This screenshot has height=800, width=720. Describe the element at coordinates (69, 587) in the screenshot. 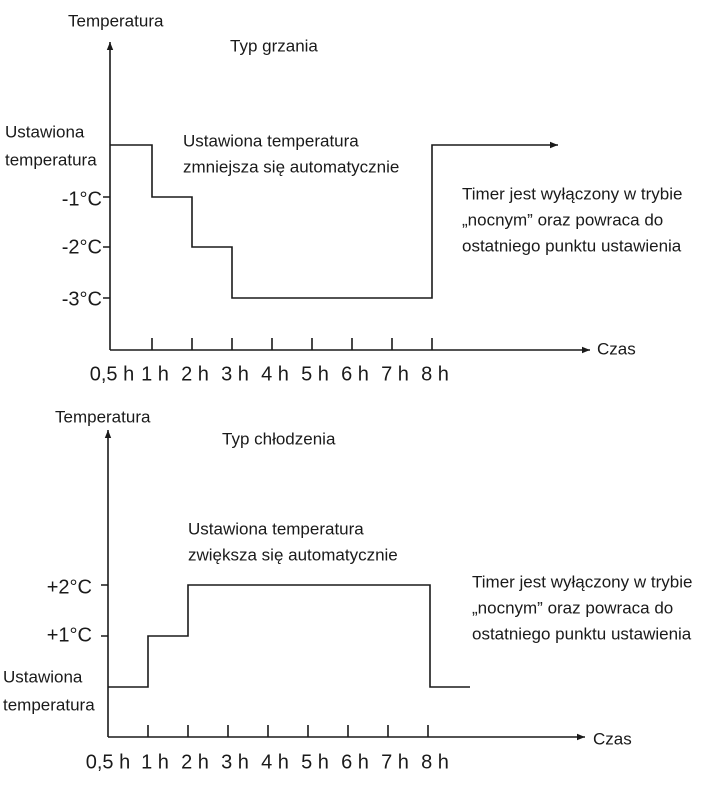

I see `y-label: +2°C` at that location.